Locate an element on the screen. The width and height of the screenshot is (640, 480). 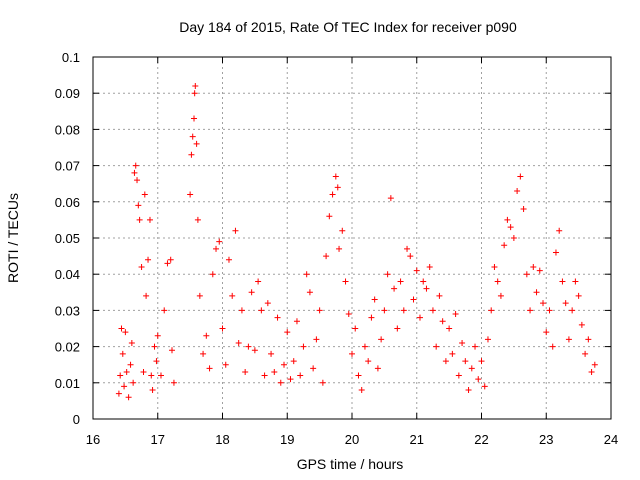
y-axis-label: ROTI / TECUs is located at coordinates (13, 238).